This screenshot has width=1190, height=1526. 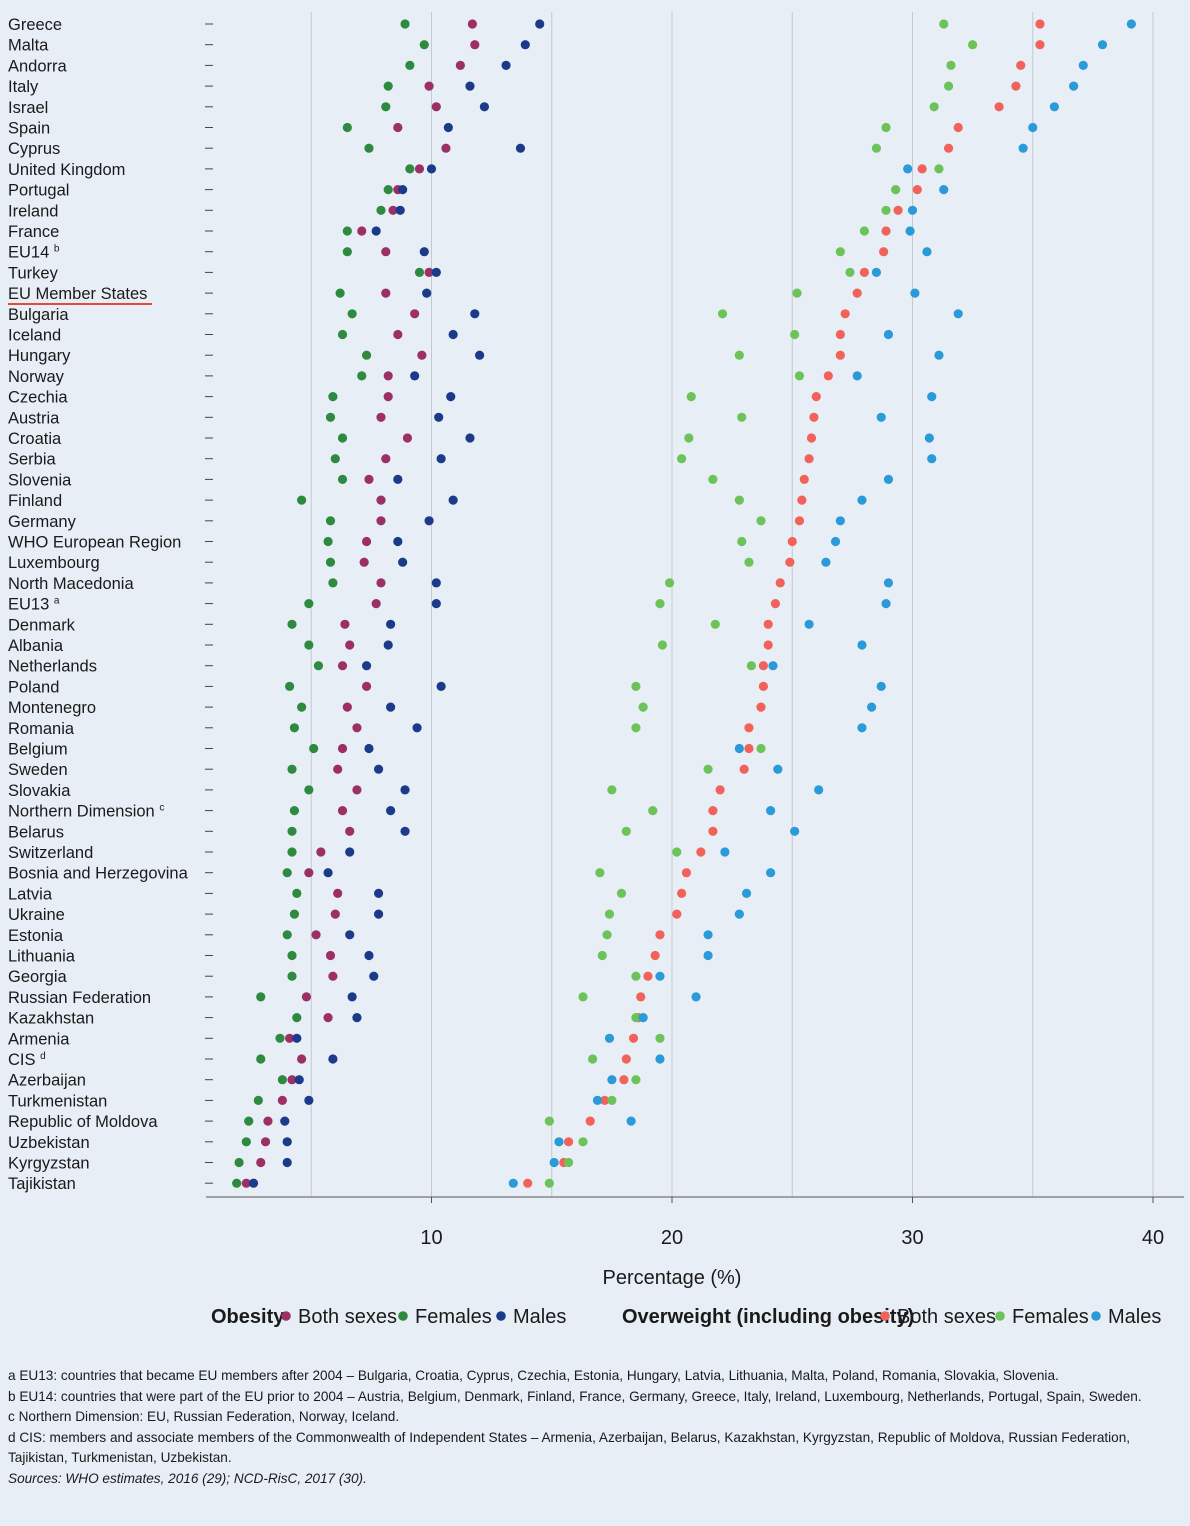 What do you see at coordinates (54, 563) in the screenshot?
I see `country-label: Luxembourg` at bounding box center [54, 563].